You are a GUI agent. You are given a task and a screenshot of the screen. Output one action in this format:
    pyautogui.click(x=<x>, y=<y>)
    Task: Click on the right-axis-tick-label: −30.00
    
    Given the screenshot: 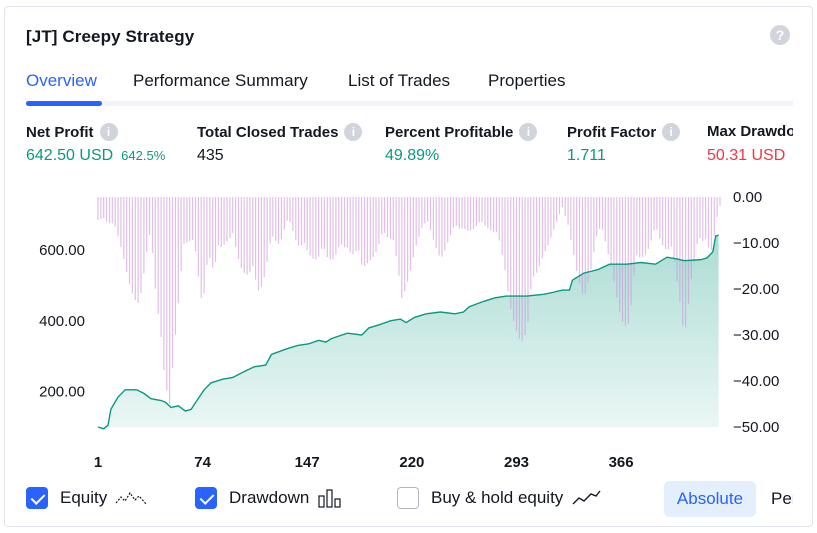 What is the action you would take?
    pyautogui.click(x=756, y=335)
    